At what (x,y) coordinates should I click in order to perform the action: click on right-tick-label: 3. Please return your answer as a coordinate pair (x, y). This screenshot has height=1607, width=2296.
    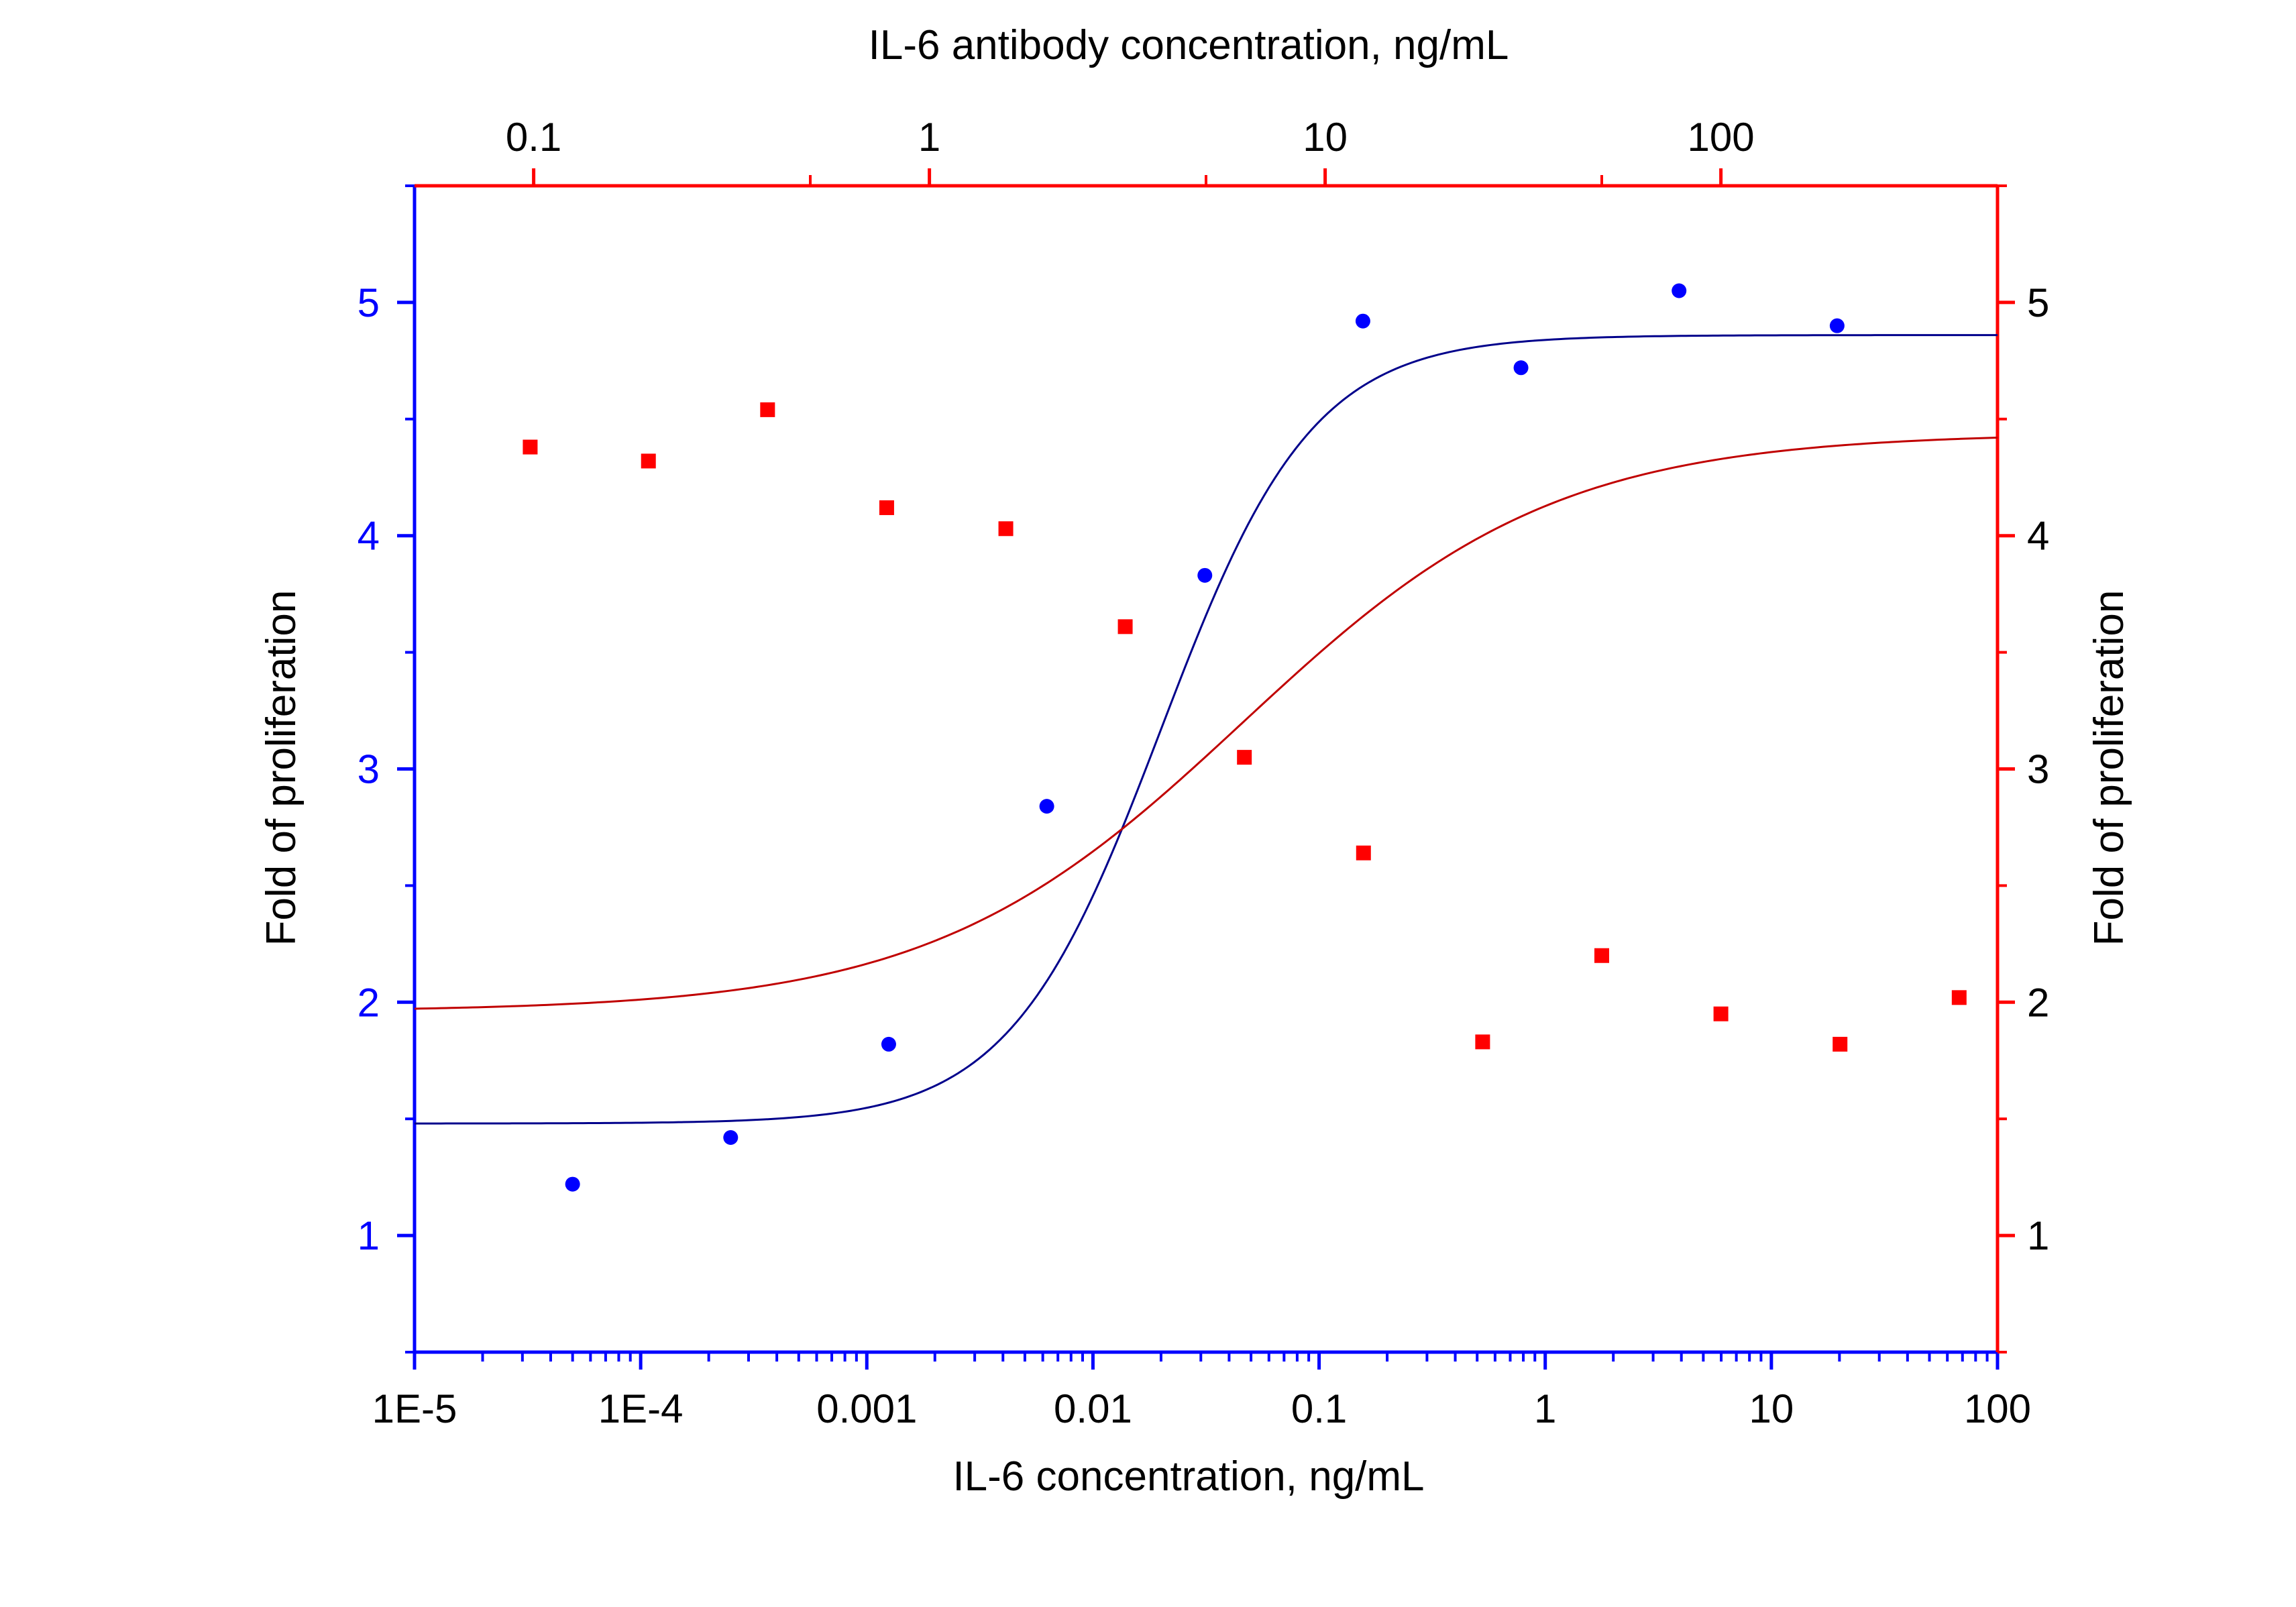
    Looking at the image, I should click on (2038, 769).